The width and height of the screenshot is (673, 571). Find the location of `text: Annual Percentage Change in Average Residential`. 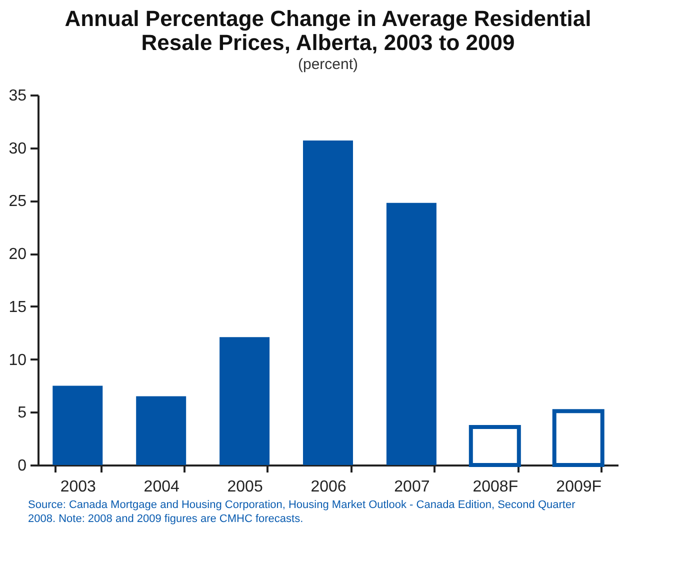

text: Annual Percentage Change in Average Residential is located at coordinates (328, 18).